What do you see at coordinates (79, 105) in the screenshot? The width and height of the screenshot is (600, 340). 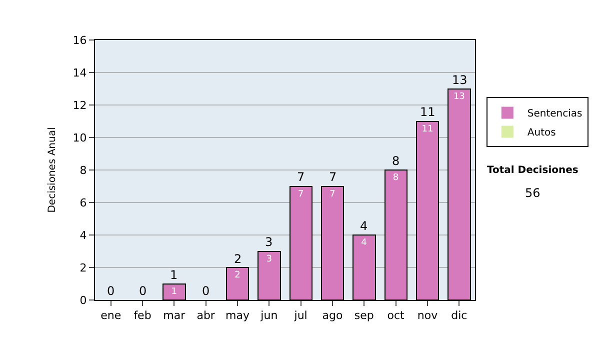 I see `y-tick-label: 12` at bounding box center [79, 105].